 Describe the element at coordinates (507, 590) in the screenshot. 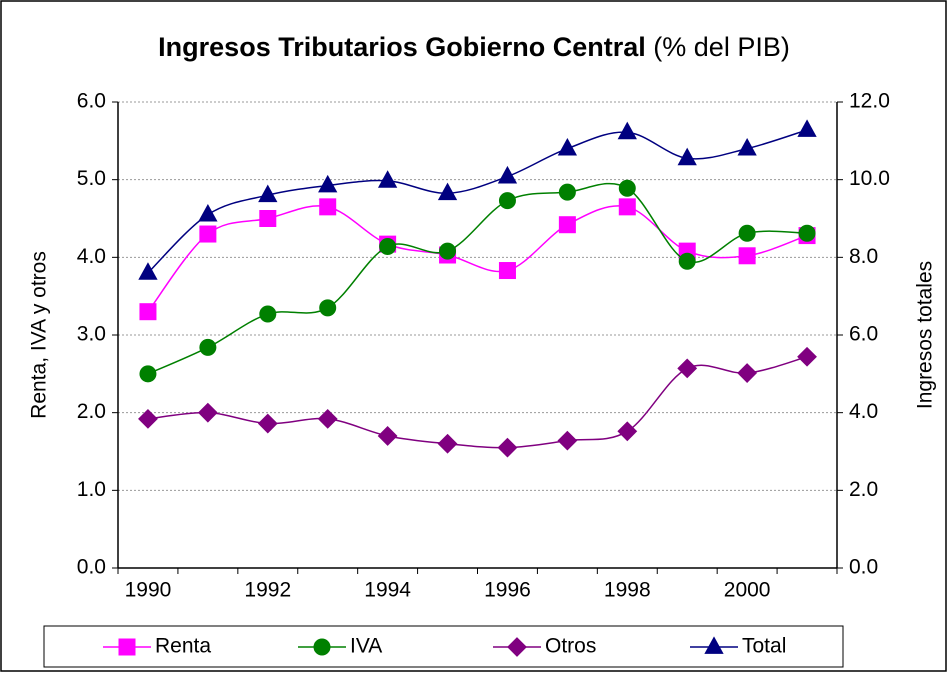

I see `x-tick-label: 1996` at that location.